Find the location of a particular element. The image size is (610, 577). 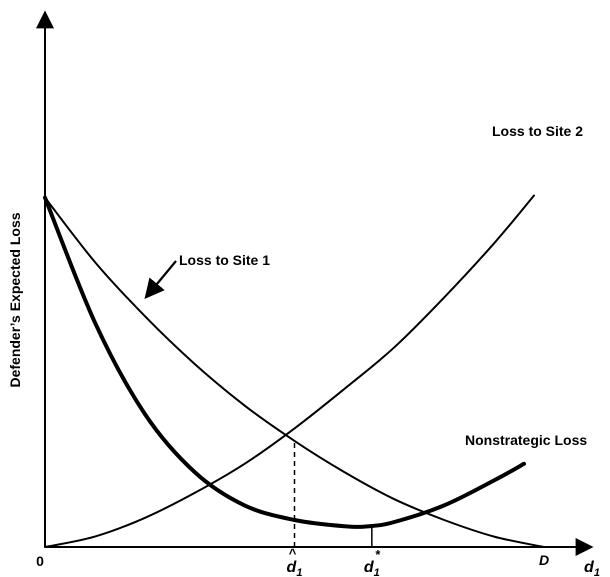

marker-label-sub-1: 1 is located at coordinates (377, 572).